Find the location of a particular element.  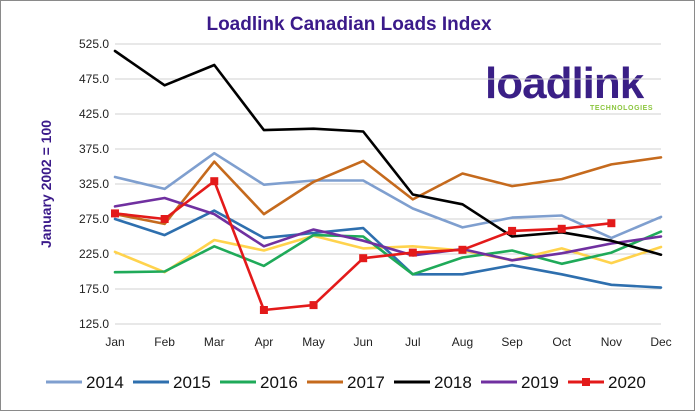

logo-wordmark: loadlink is located at coordinates (565, 83).